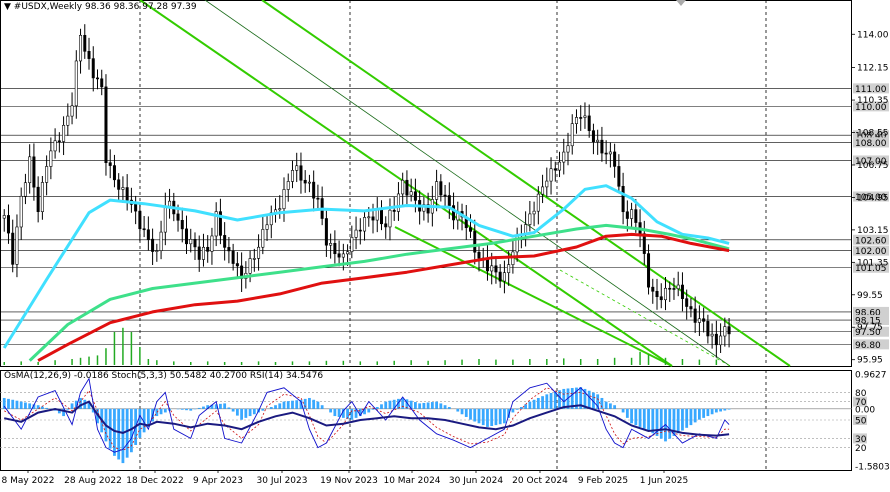  I want to click on level-label: 98.60, so click(868, 313).